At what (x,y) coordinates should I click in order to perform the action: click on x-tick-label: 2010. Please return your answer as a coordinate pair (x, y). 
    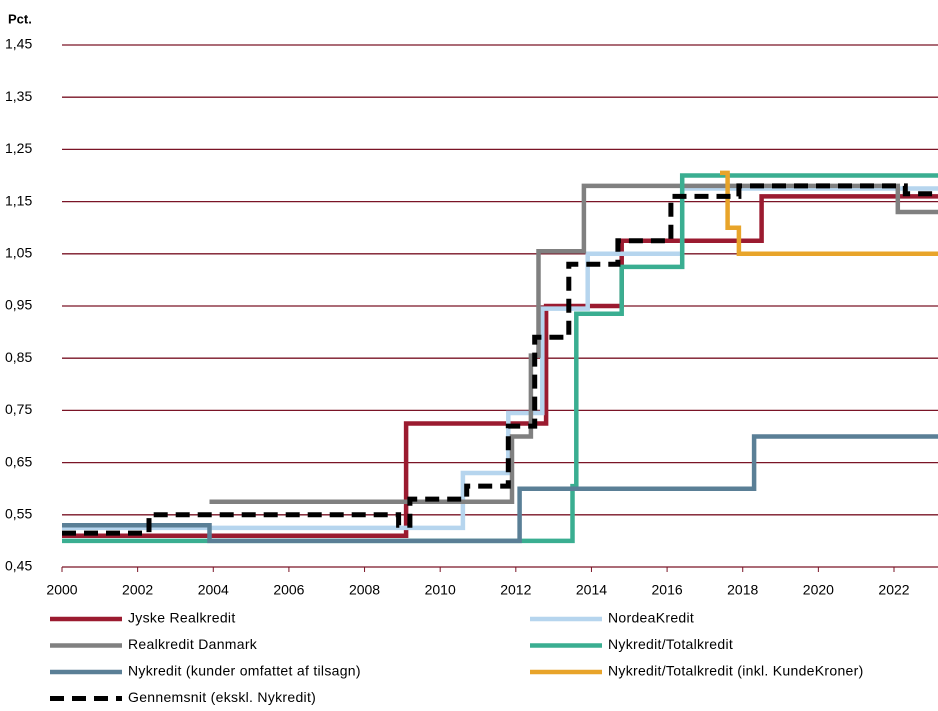
    Looking at the image, I should click on (440, 590).